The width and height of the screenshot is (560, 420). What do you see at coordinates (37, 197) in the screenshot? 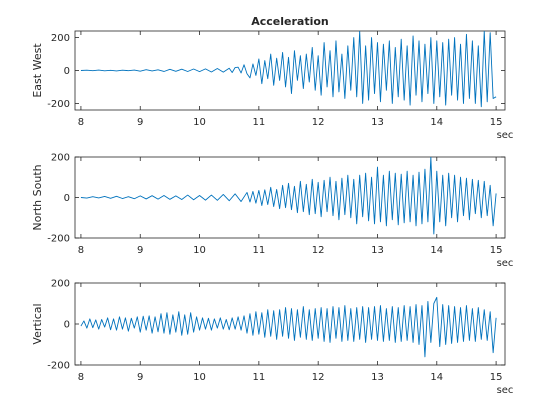
I see `y-axis-label: North South` at bounding box center [37, 197].